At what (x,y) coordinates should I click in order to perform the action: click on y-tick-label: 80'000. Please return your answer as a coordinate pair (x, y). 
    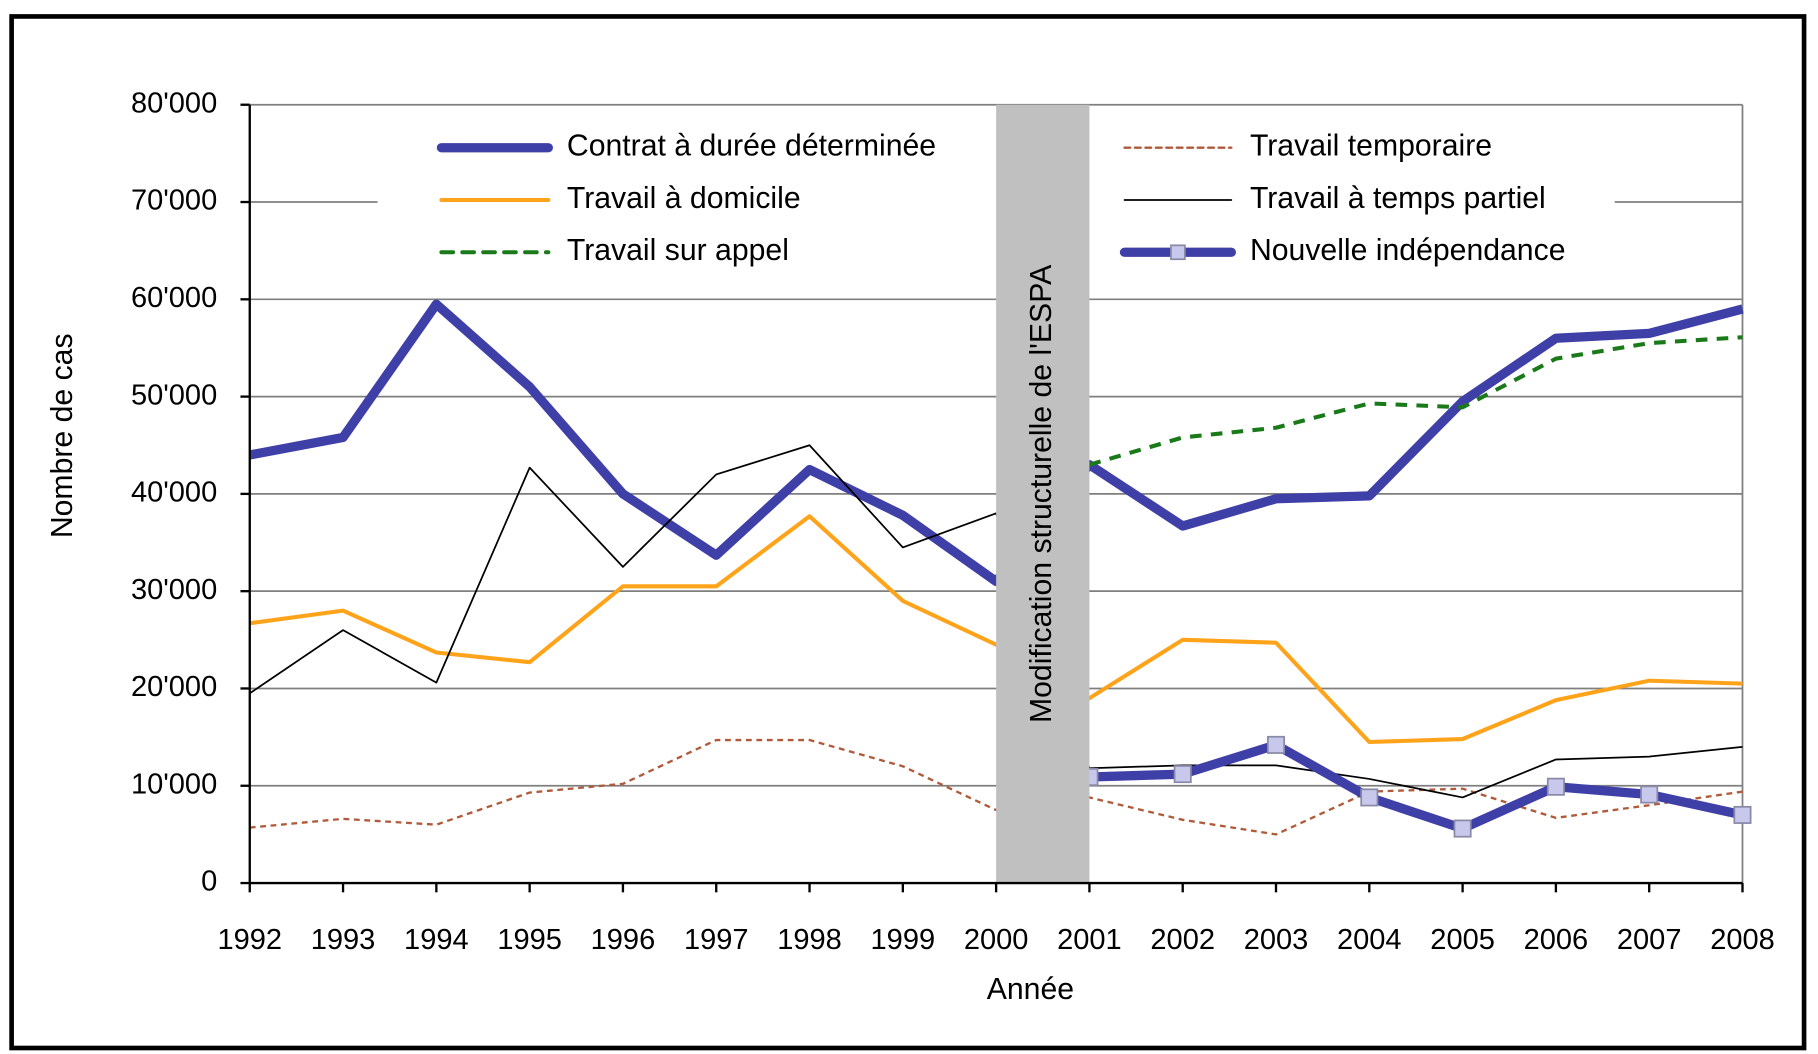
    Looking at the image, I should click on (174, 103).